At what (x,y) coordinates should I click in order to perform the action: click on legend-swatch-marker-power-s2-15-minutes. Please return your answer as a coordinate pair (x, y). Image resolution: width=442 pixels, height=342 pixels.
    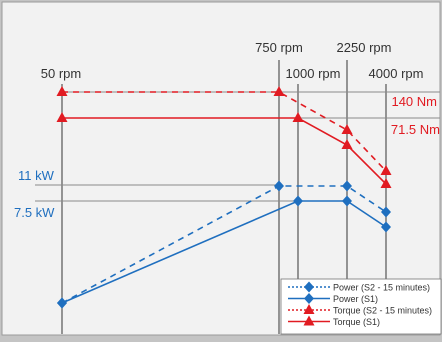
    Looking at the image, I should click on (309, 287).